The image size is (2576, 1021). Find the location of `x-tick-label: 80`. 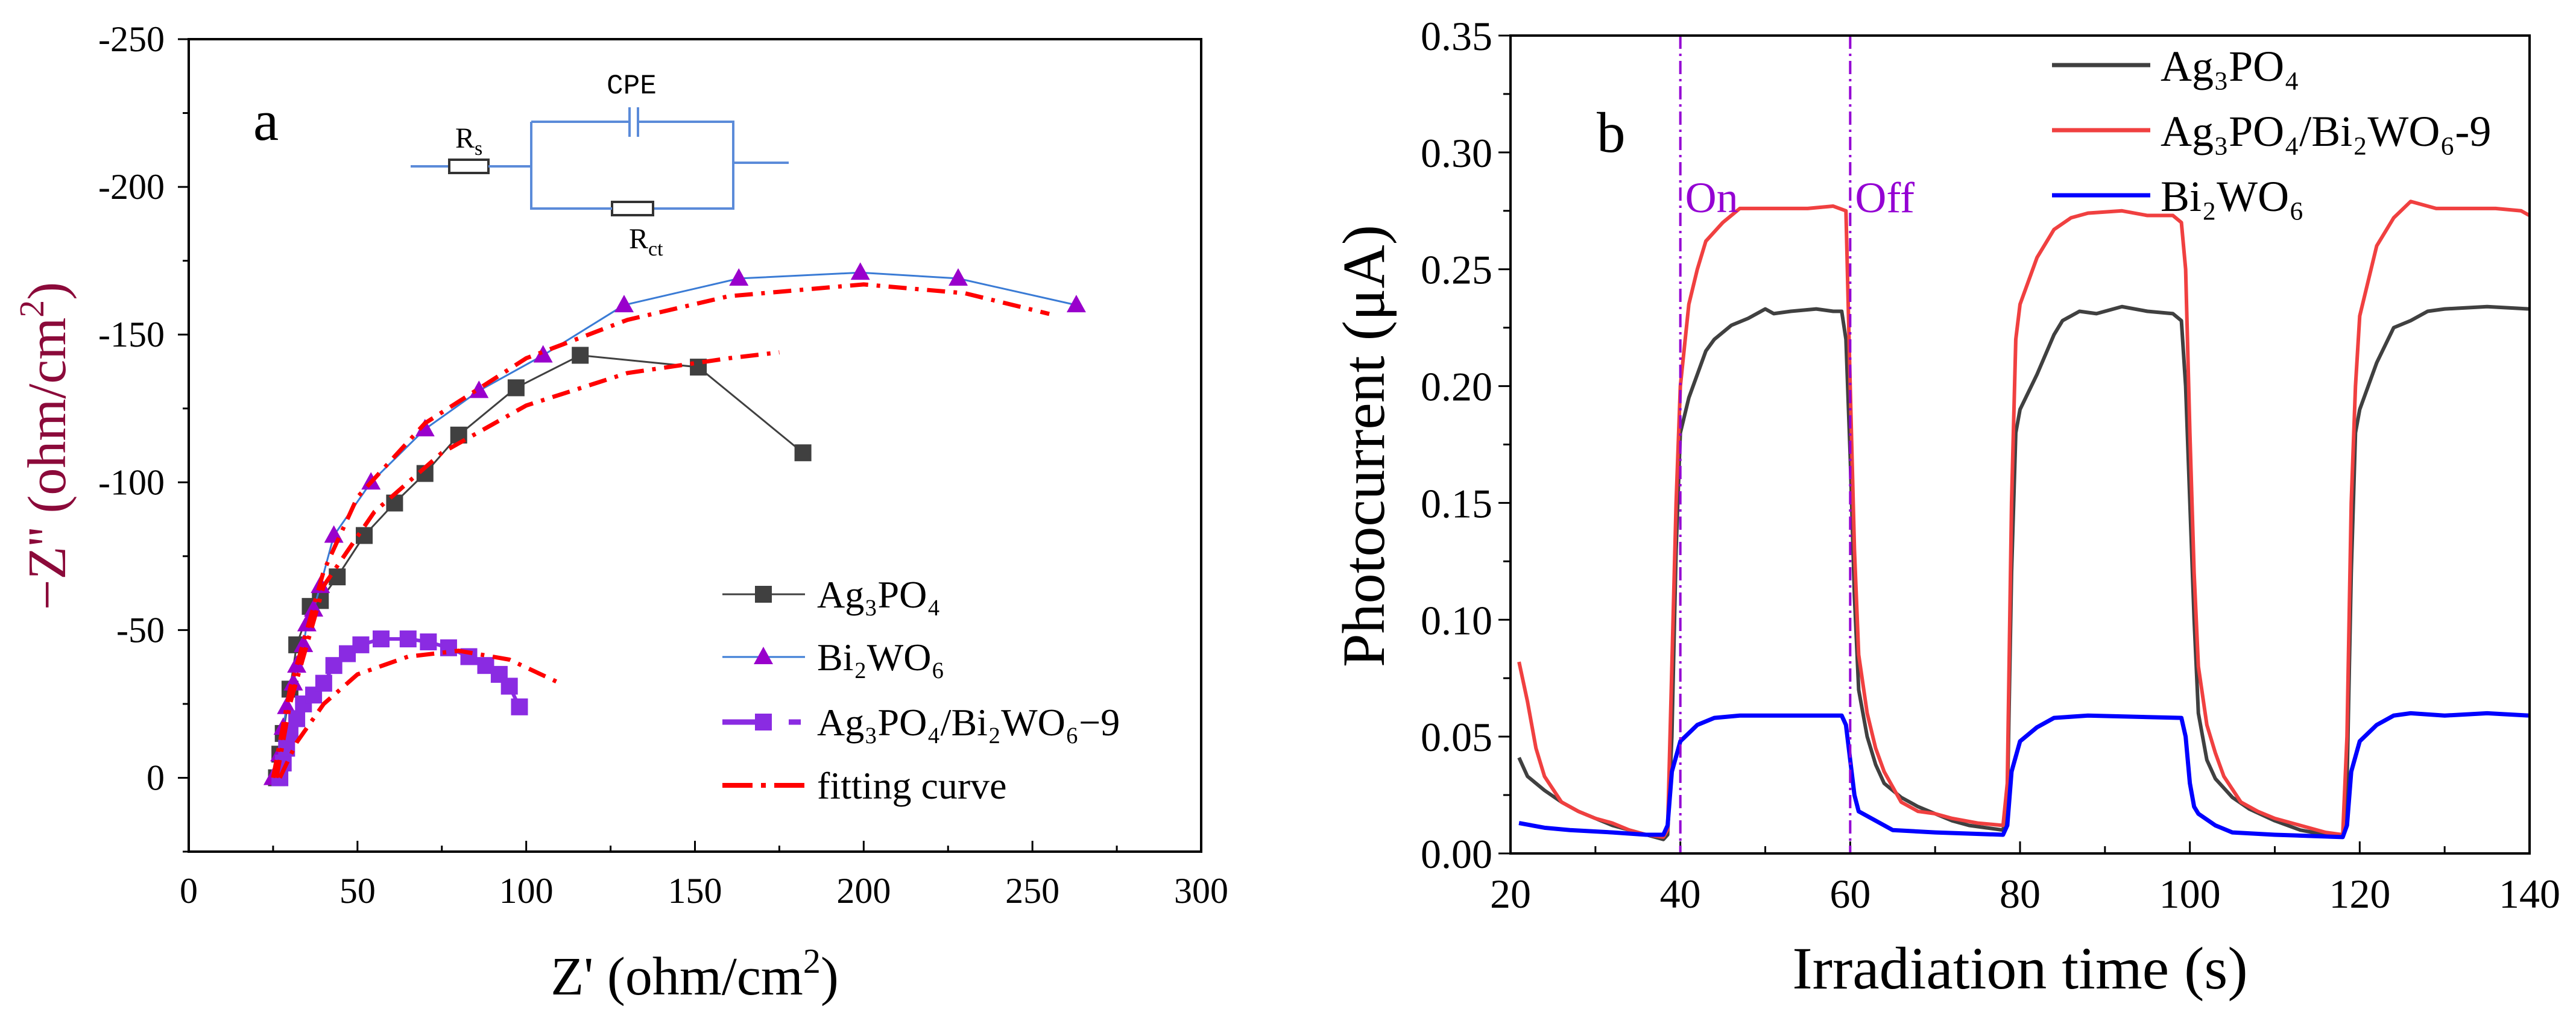

x-tick-label: 80 is located at coordinates (2020, 894).